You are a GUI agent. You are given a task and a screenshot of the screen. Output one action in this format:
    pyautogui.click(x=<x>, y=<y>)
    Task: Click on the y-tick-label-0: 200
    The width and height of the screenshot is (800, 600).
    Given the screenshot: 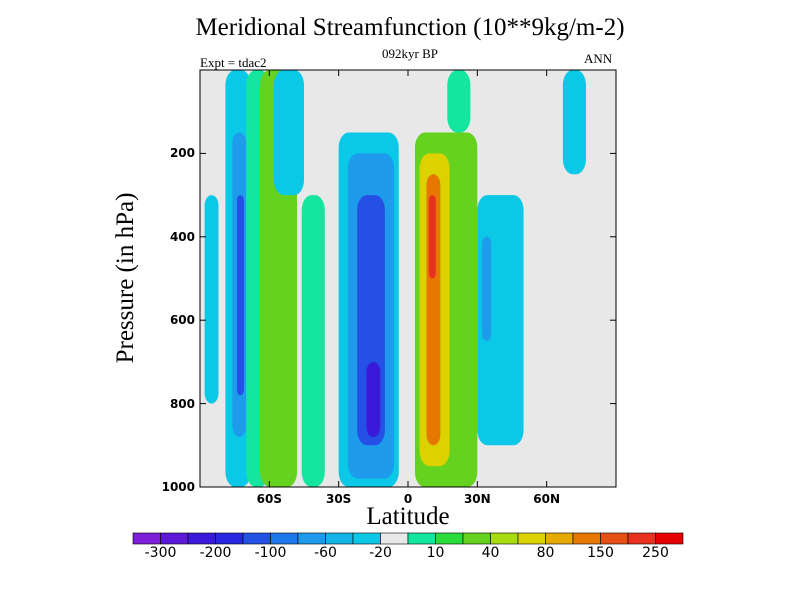 What is the action you would take?
    pyautogui.click(x=182, y=153)
    